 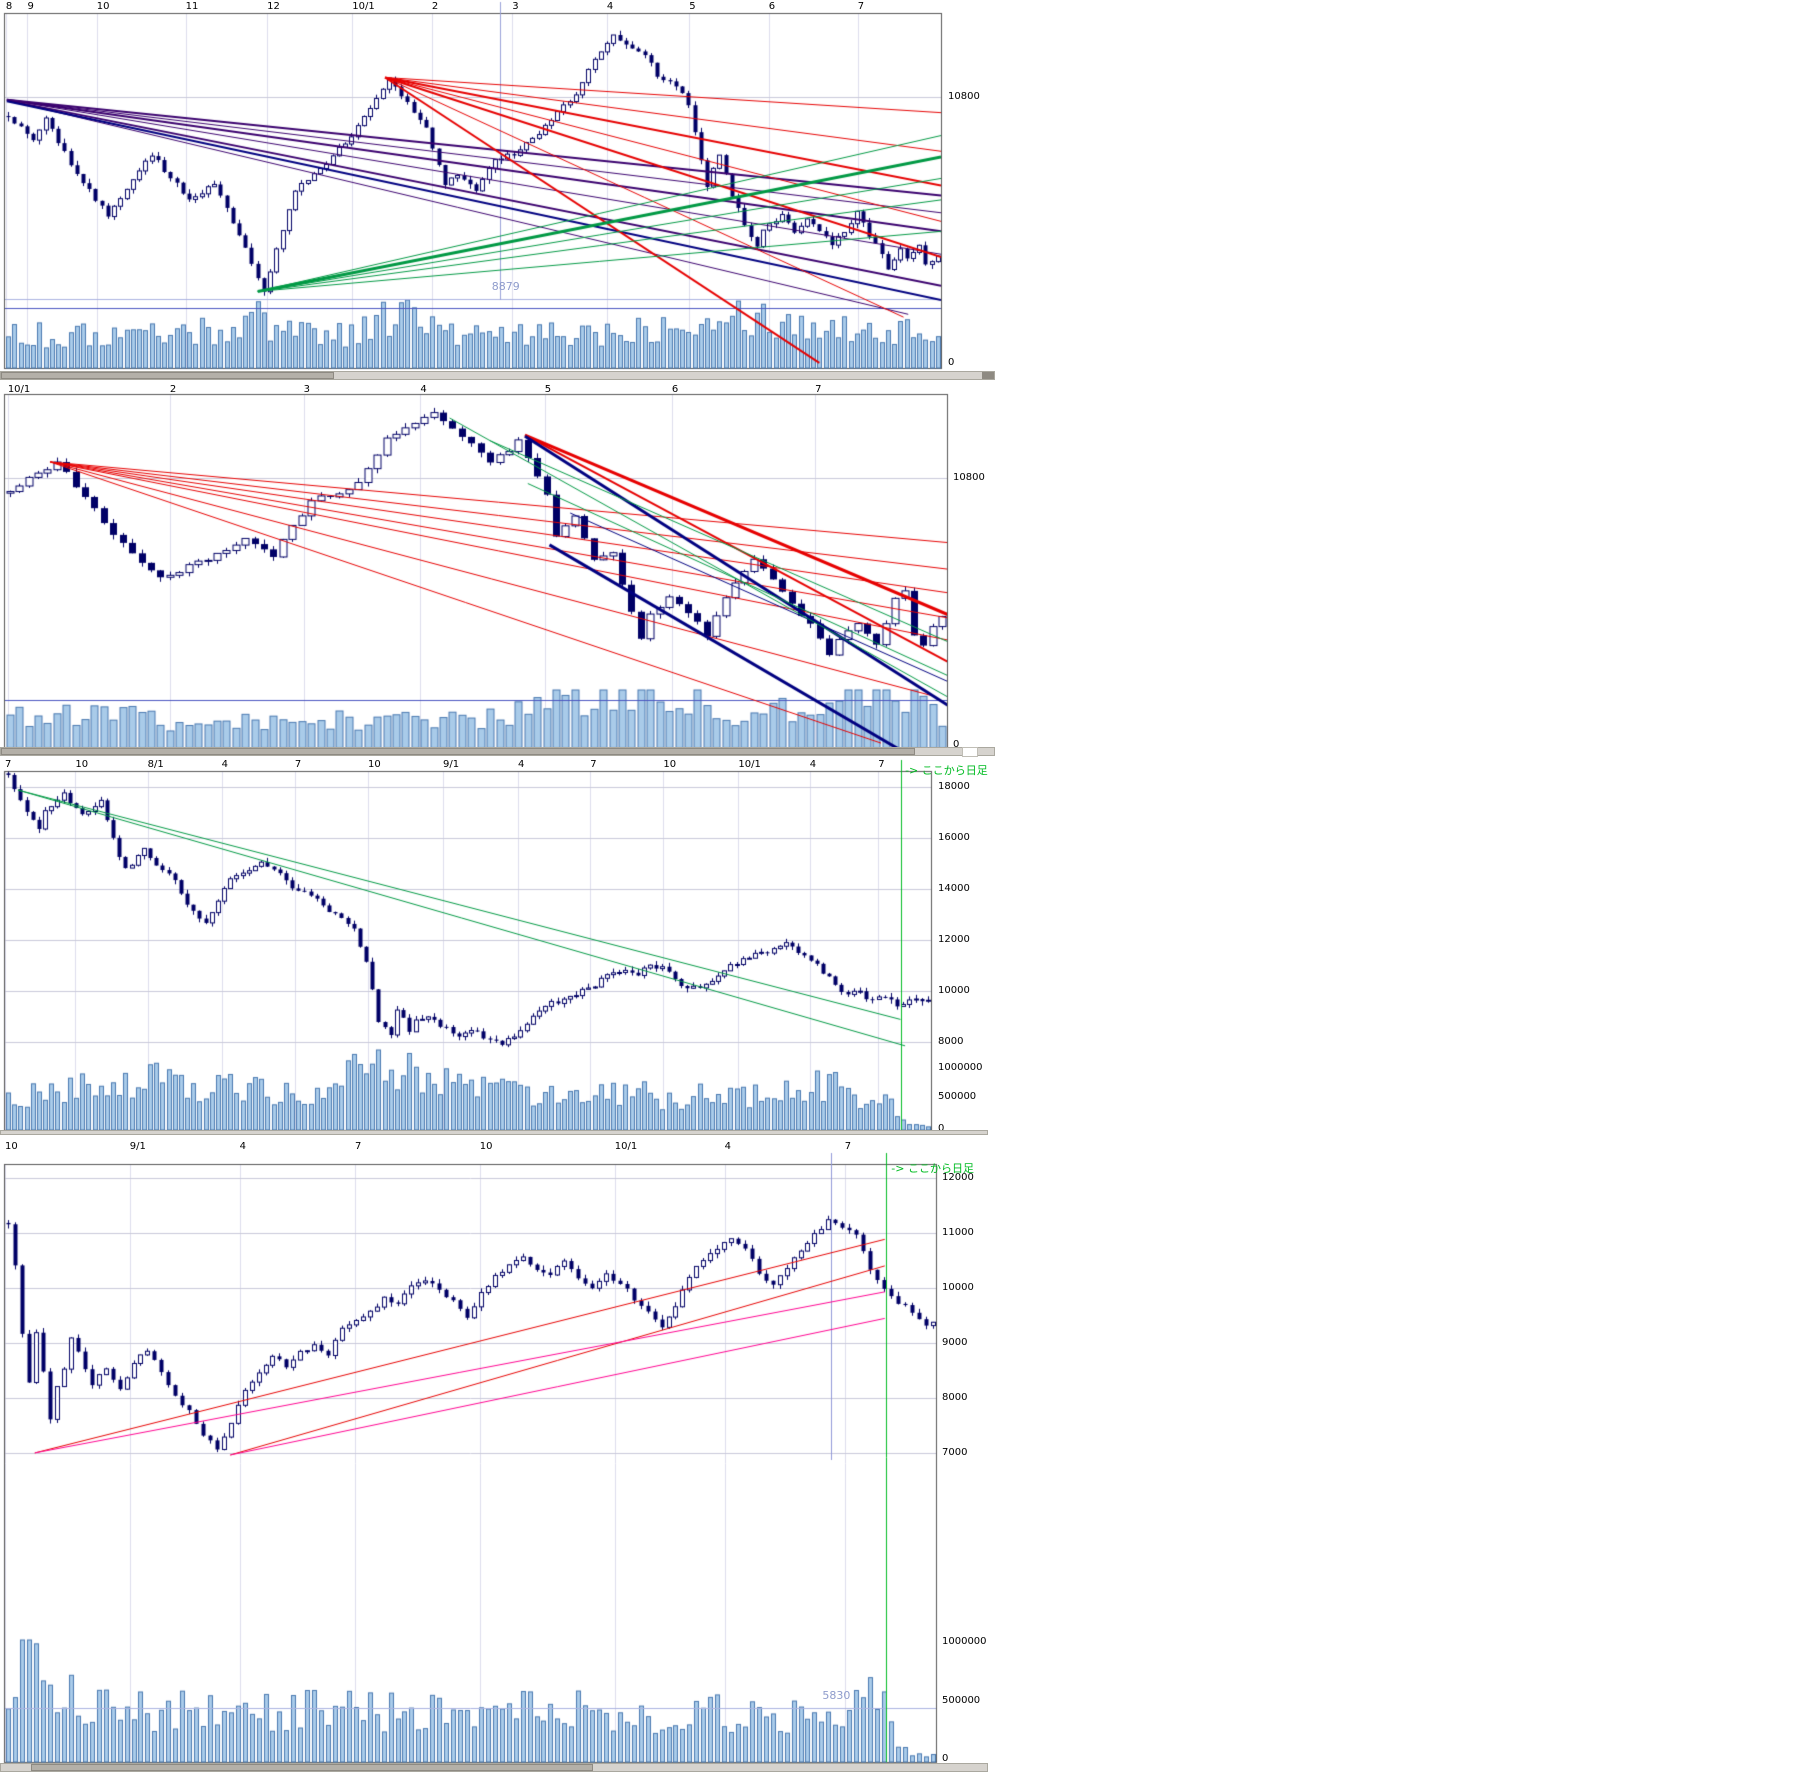 What do you see at coordinates (954, 888) in the screenshot?
I see `y-axis-price-label: 14000` at bounding box center [954, 888].